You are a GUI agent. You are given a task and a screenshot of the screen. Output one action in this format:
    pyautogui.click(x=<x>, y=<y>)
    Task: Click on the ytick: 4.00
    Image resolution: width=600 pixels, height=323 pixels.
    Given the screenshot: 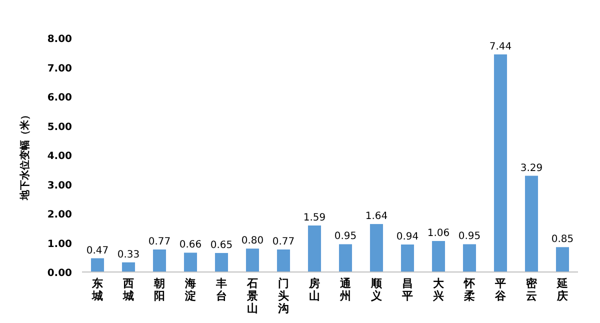 What is the action you would take?
    pyautogui.click(x=59, y=156)
    